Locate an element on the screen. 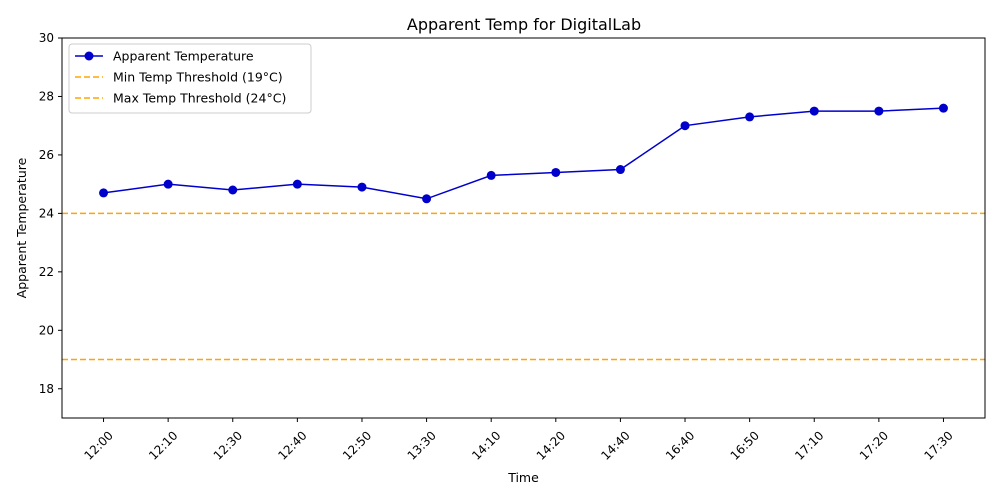  y-tick-label: 22 is located at coordinates (46, 272).